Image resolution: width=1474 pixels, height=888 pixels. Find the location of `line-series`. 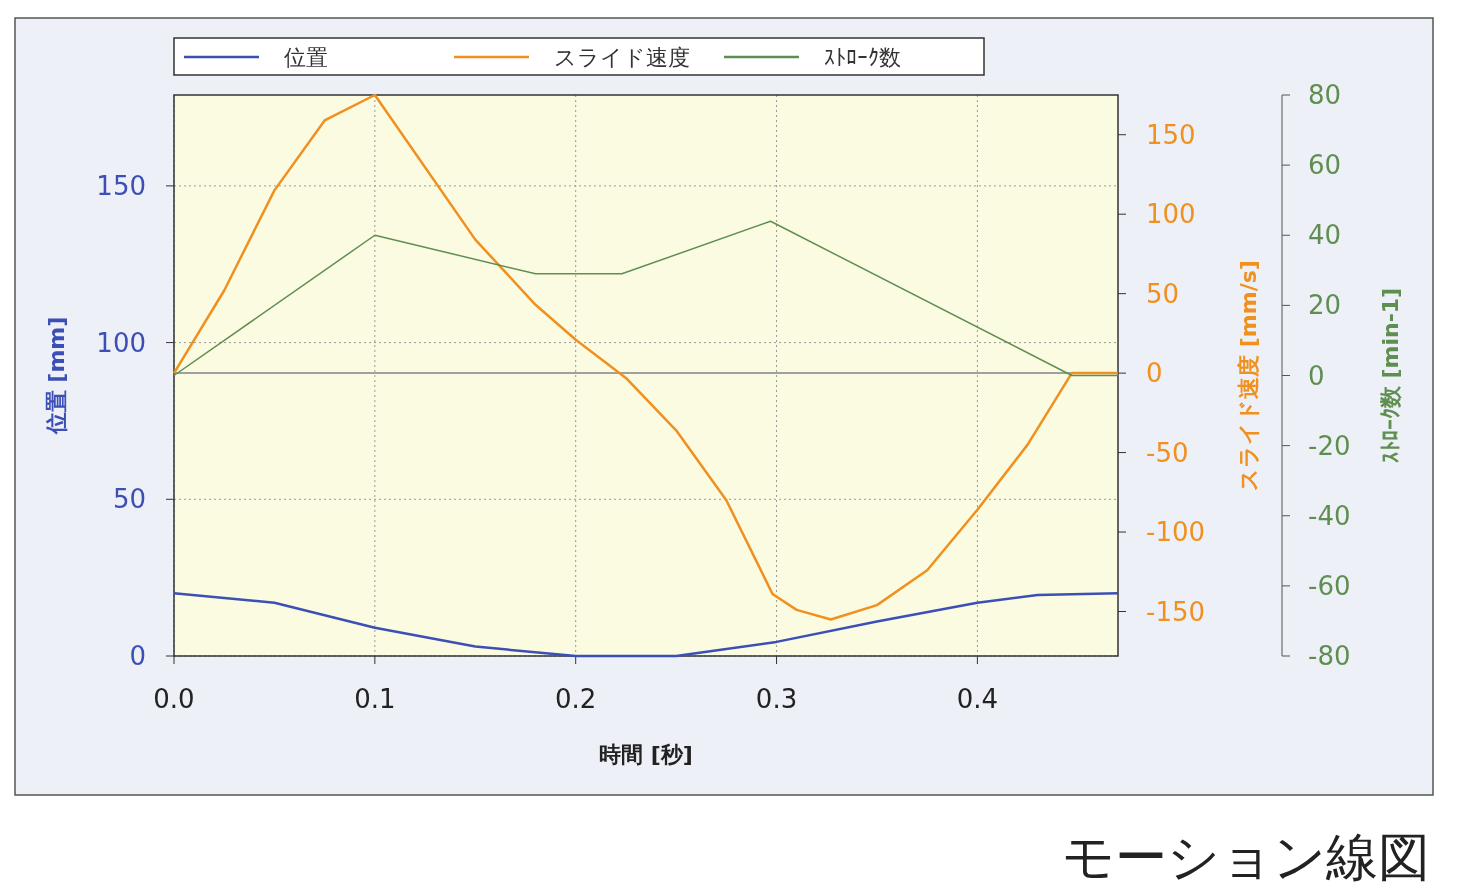

line-series is located at coordinates (646, 298).